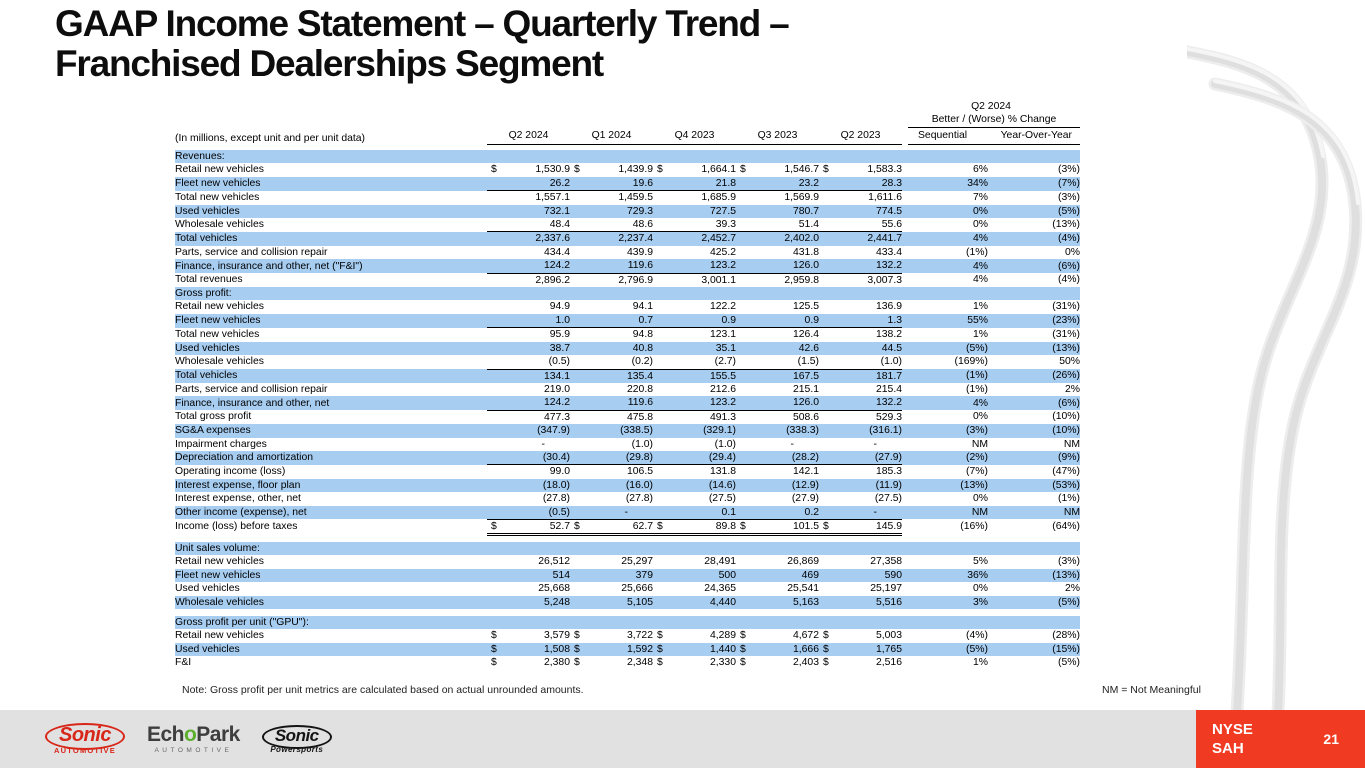  What do you see at coordinates (331, 457) in the screenshot?
I see `row-label: Depreciation and amortization` at bounding box center [331, 457].